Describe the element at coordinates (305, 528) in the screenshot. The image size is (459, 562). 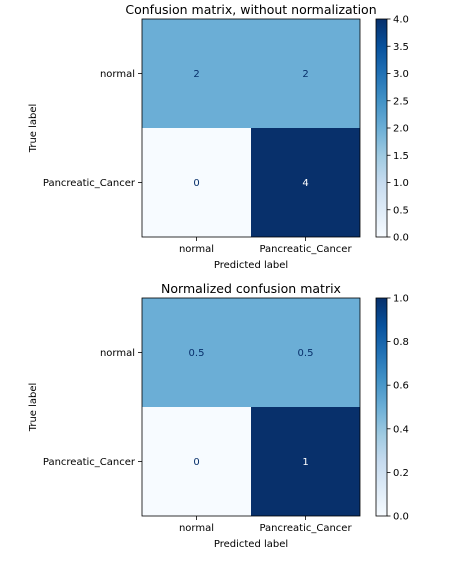
I see `chart-2-xtick-label: Pancreatic_Cancer` at that location.